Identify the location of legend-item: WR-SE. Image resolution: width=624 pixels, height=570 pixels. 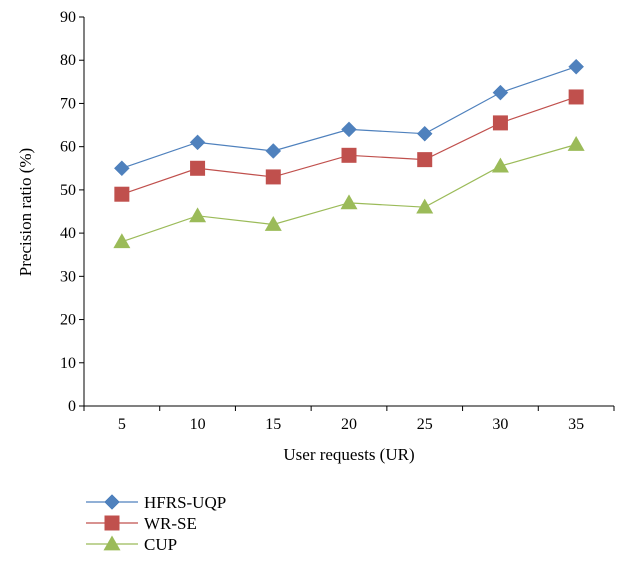
(141, 523).